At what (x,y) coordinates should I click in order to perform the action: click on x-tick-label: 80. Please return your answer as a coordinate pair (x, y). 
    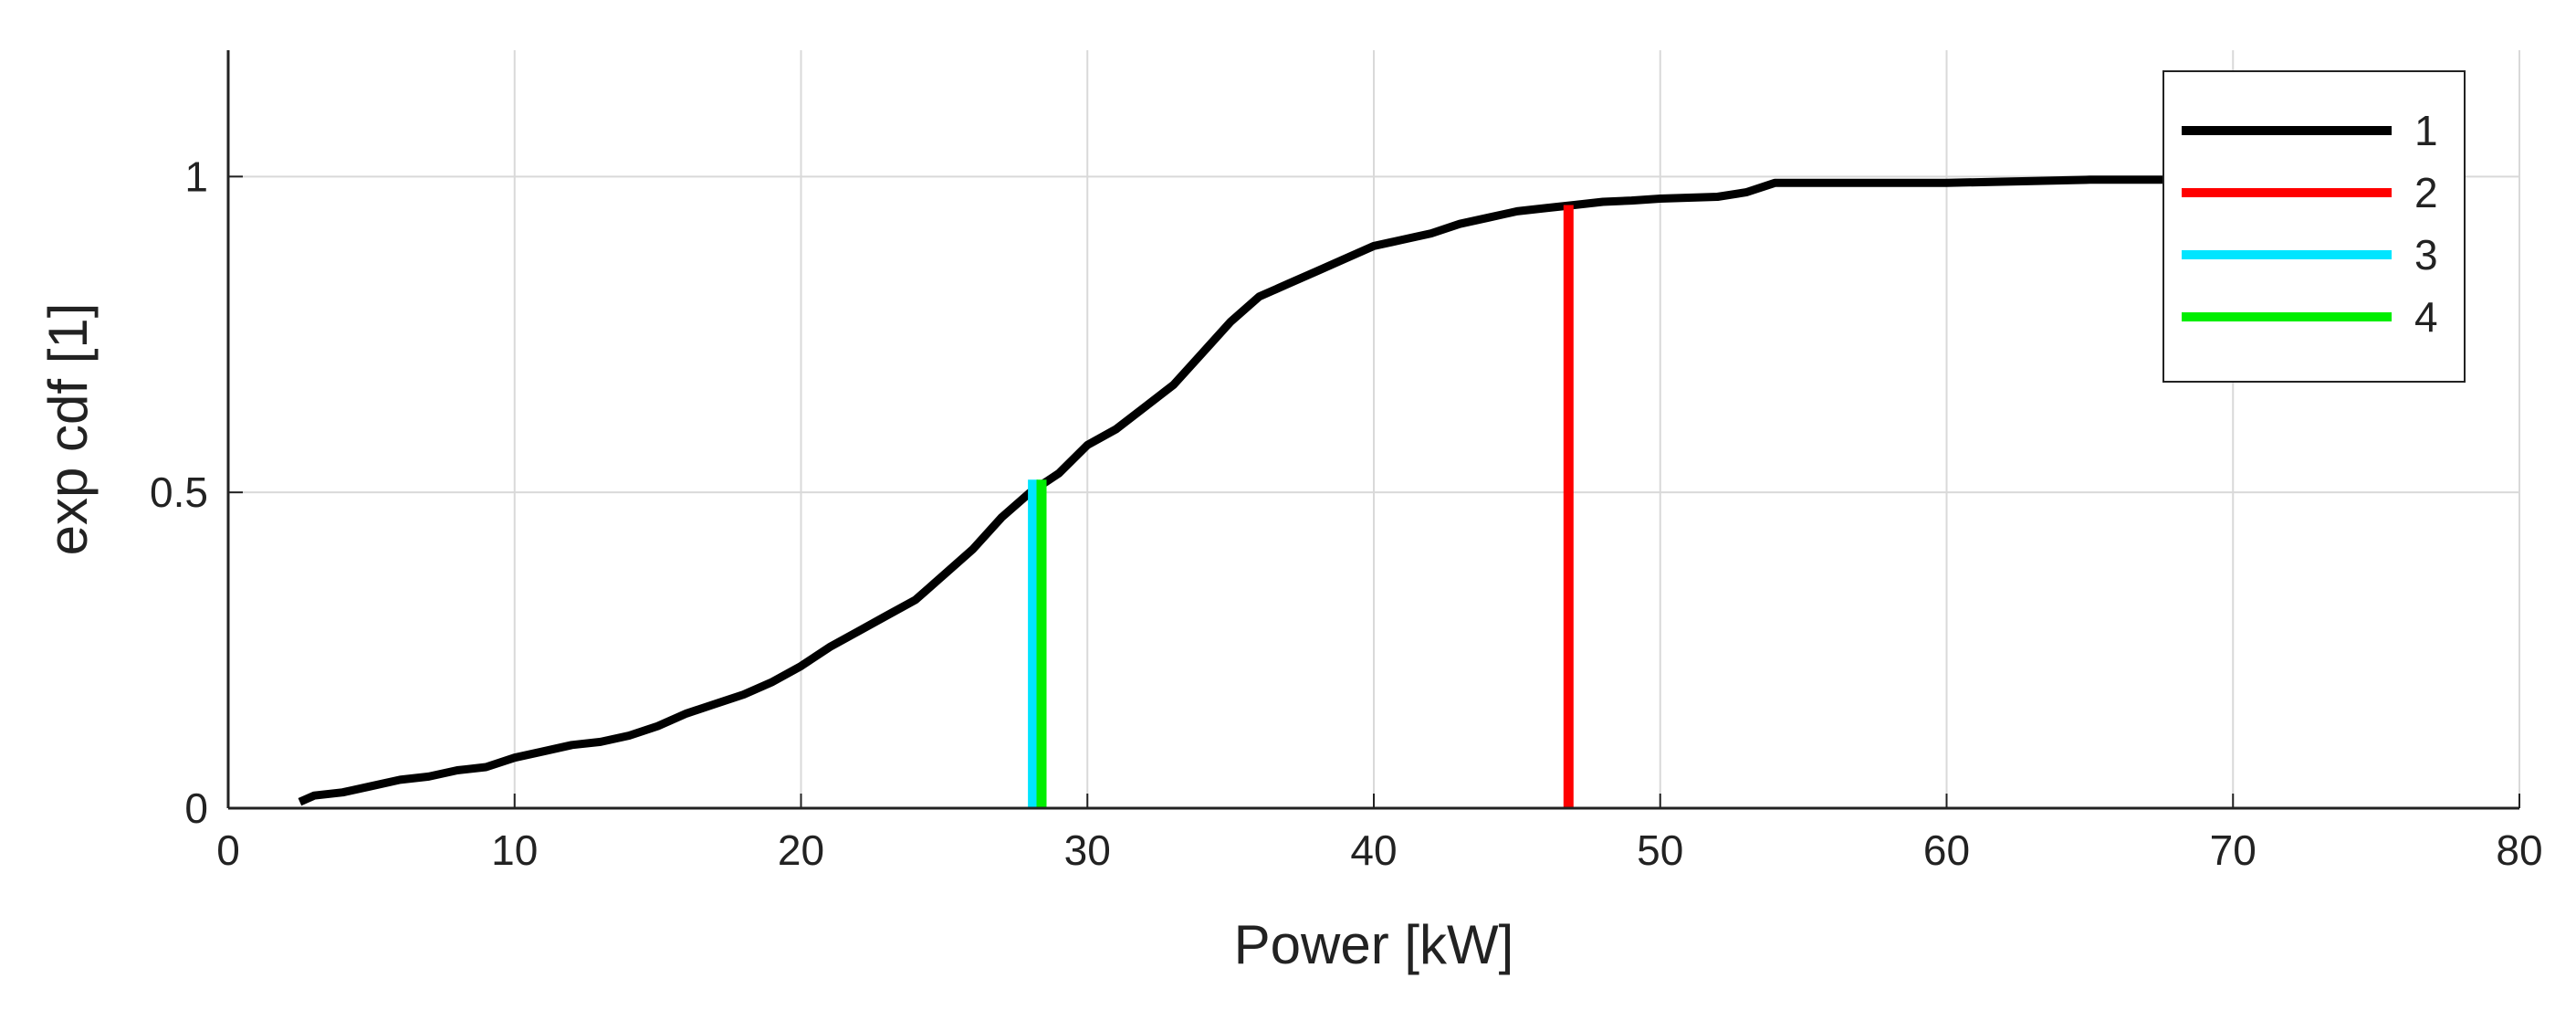
    Looking at the image, I should click on (2519, 850).